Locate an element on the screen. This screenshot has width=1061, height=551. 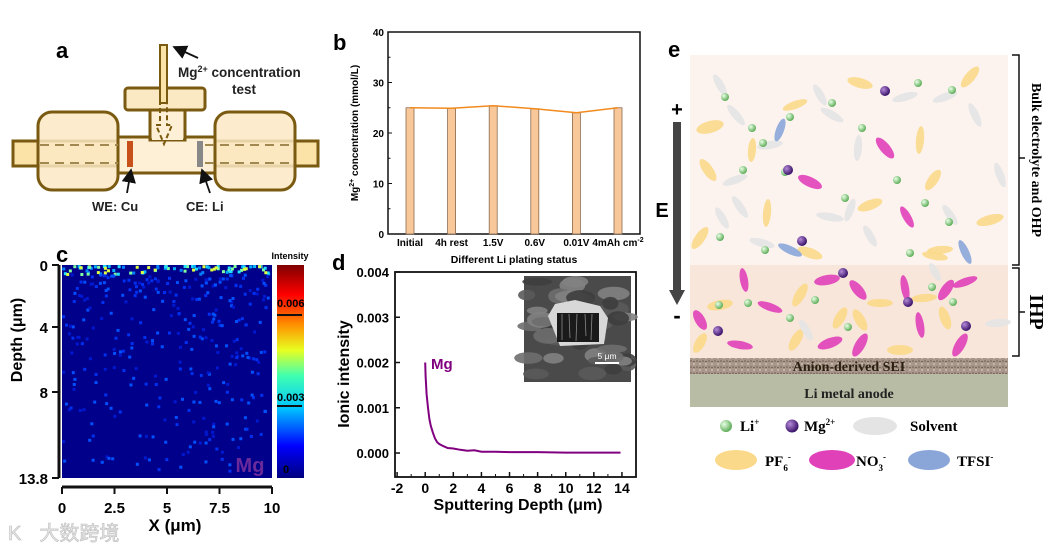
x-axis-title: X (μm) is located at coordinates (175, 525).